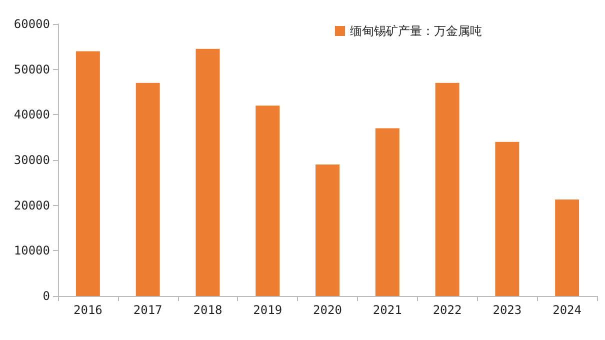 The height and width of the screenshot is (340, 605). Describe the element at coordinates (46, 296) in the screenshot. I see `y-tick-label: 0` at that location.